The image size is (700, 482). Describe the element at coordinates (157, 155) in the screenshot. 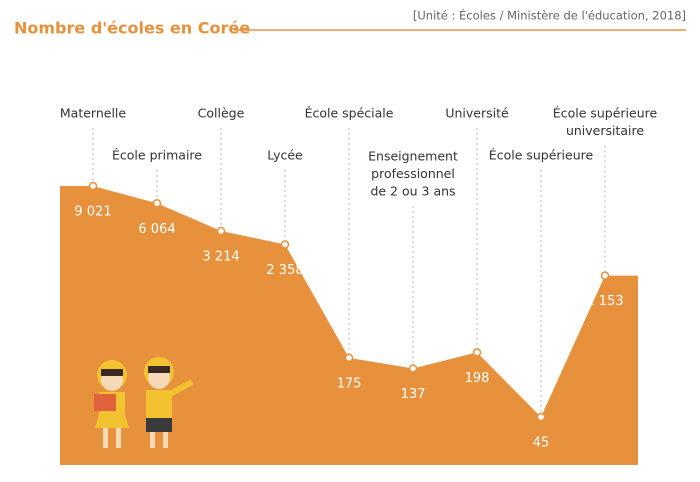

I see `category-label: École primaire` at that location.